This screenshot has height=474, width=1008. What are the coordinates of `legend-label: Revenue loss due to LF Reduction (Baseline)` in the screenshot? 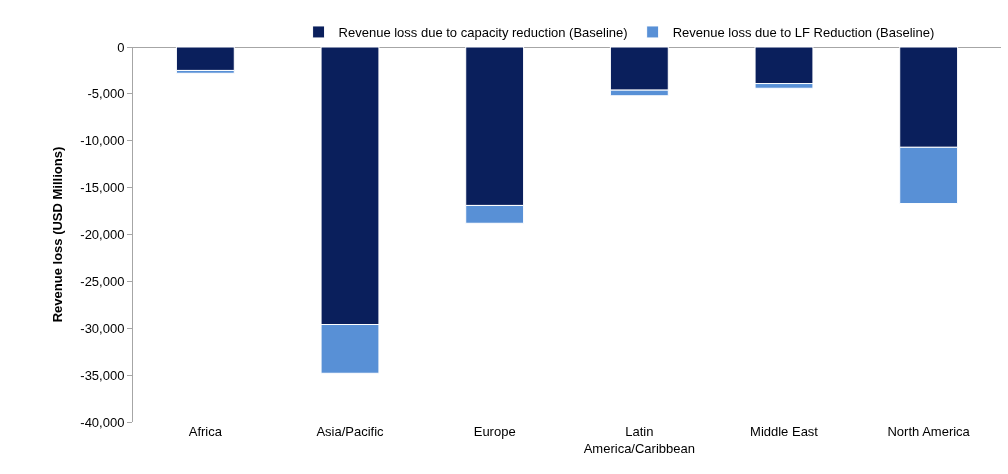 It's located at (803, 33).